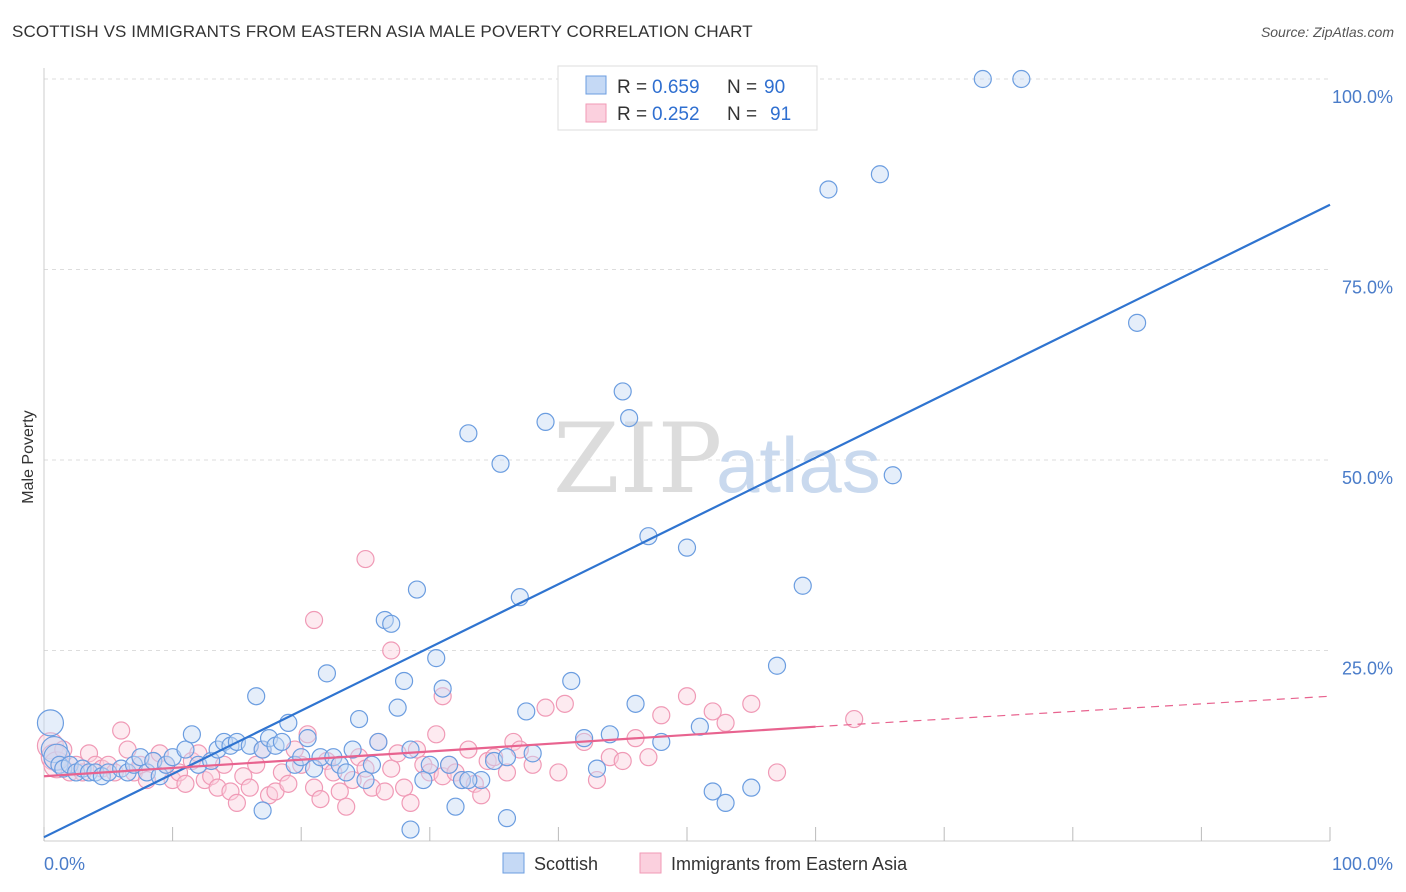 The width and height of the screenshot is (1406, 892). Describe the element at coordinates (742, 114) in the screenshot. I see `legend-n-label-eastern-asia: N =` at that location.